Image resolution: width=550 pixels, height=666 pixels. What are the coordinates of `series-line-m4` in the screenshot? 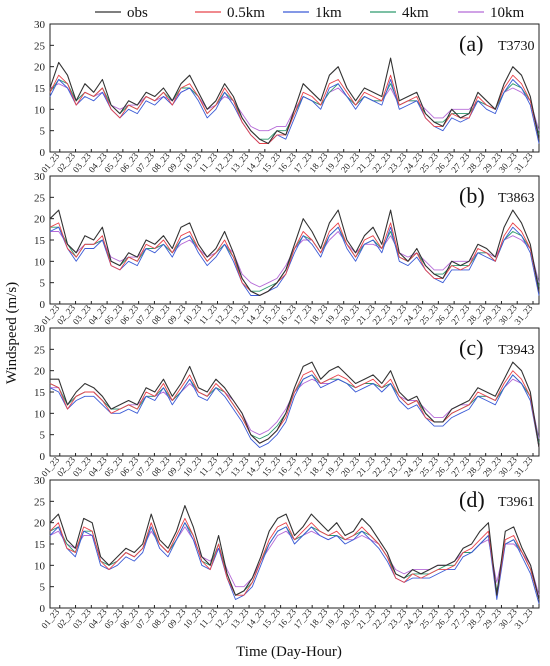 It's located at (294, 409).